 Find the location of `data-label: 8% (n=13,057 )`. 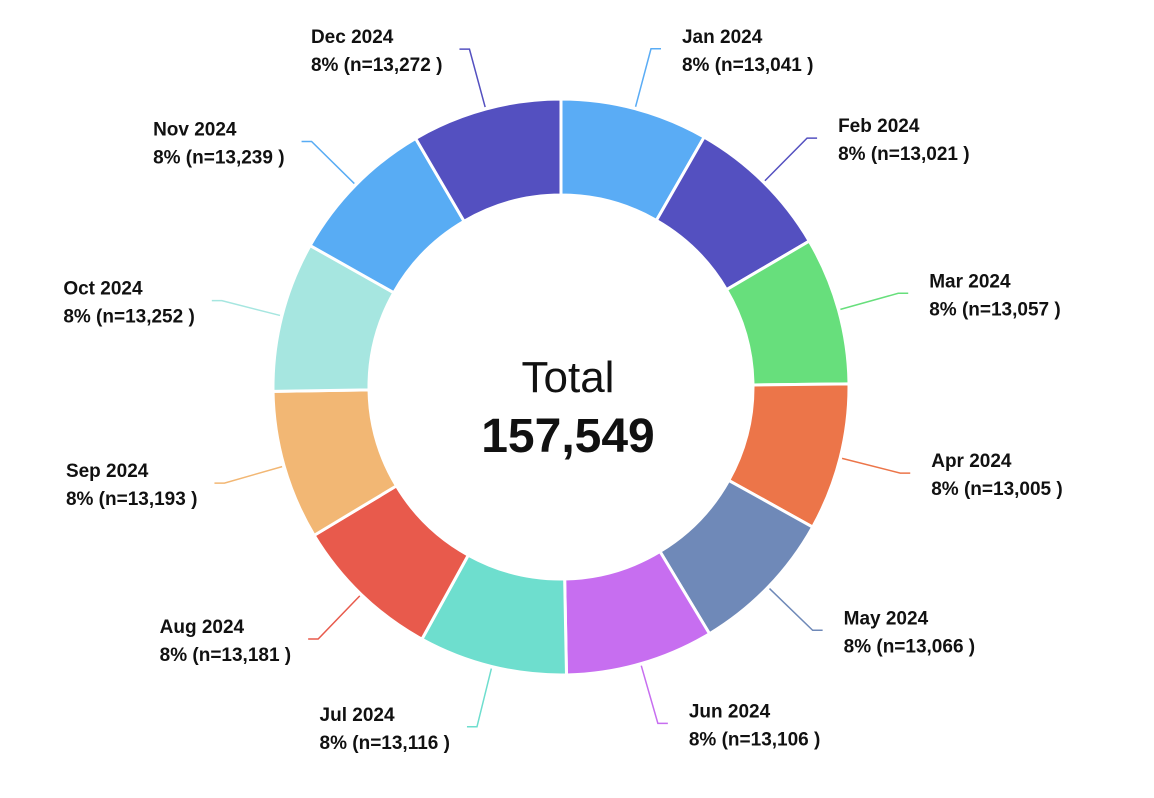

data-label: 8% (n=13,057 ) is located at coordinates (995, 309).